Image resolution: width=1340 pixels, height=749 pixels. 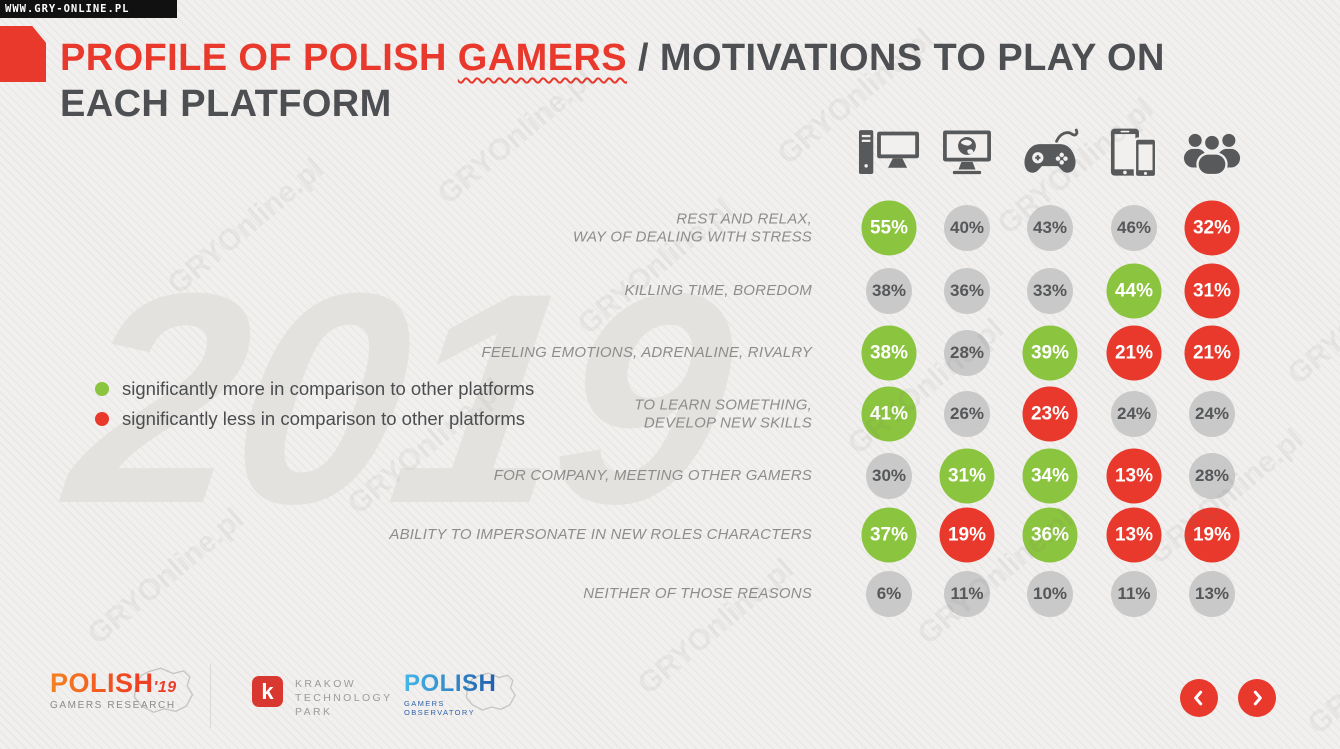 I want to click on folded-corner-decoration, so click(x=23, y=54).